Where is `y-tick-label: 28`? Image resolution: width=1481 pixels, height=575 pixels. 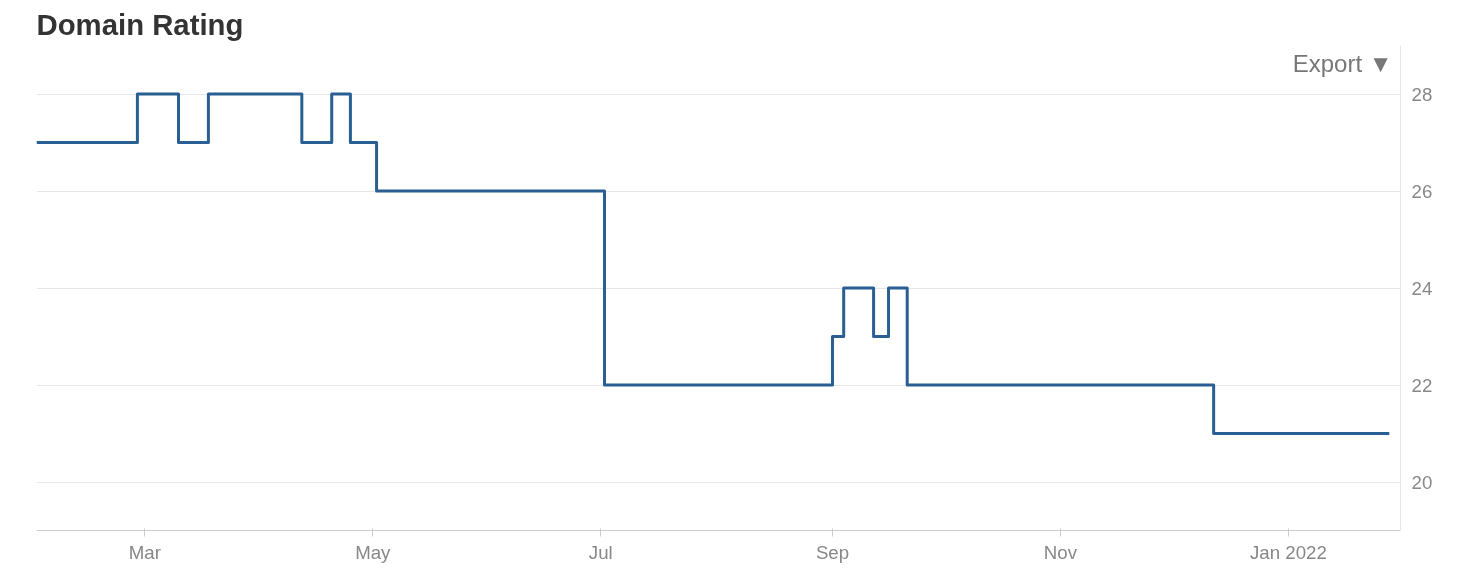 y-tick-label: 28 is located at coordinates (1422, 94).